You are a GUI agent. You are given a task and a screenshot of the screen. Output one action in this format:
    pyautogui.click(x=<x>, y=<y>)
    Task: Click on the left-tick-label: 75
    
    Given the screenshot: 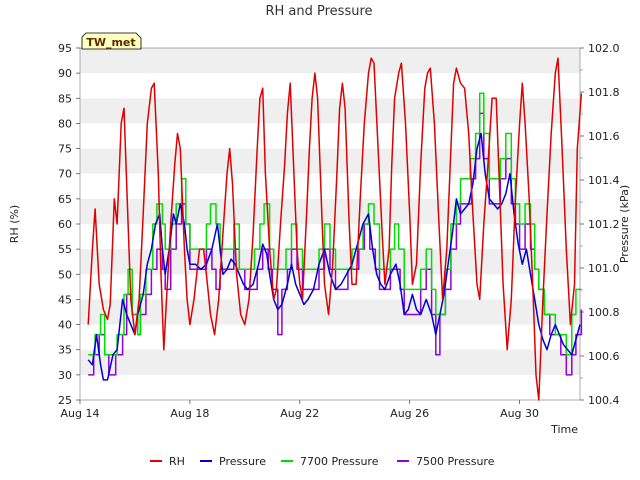 What is the action you would take?
    pyautogui.click(x=65, y=149)
    